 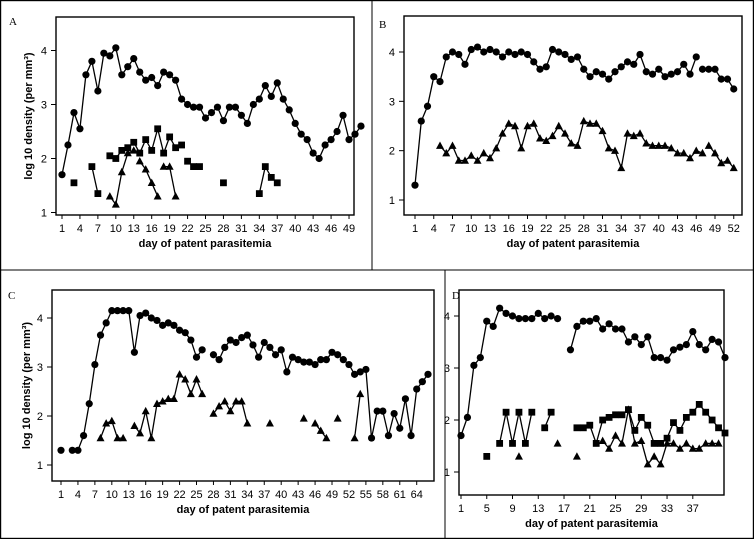 What do you see at coordinates (400, 495) in the screenshot?
I see `x-tick-label: 61` at bounding box center [400, 495].